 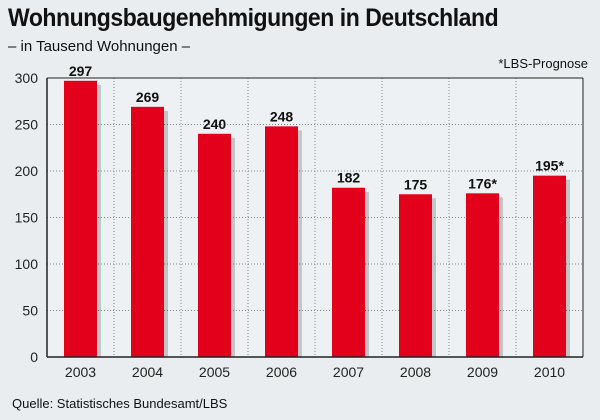 I want to click on bar-2010, so click(x=549, y=266).